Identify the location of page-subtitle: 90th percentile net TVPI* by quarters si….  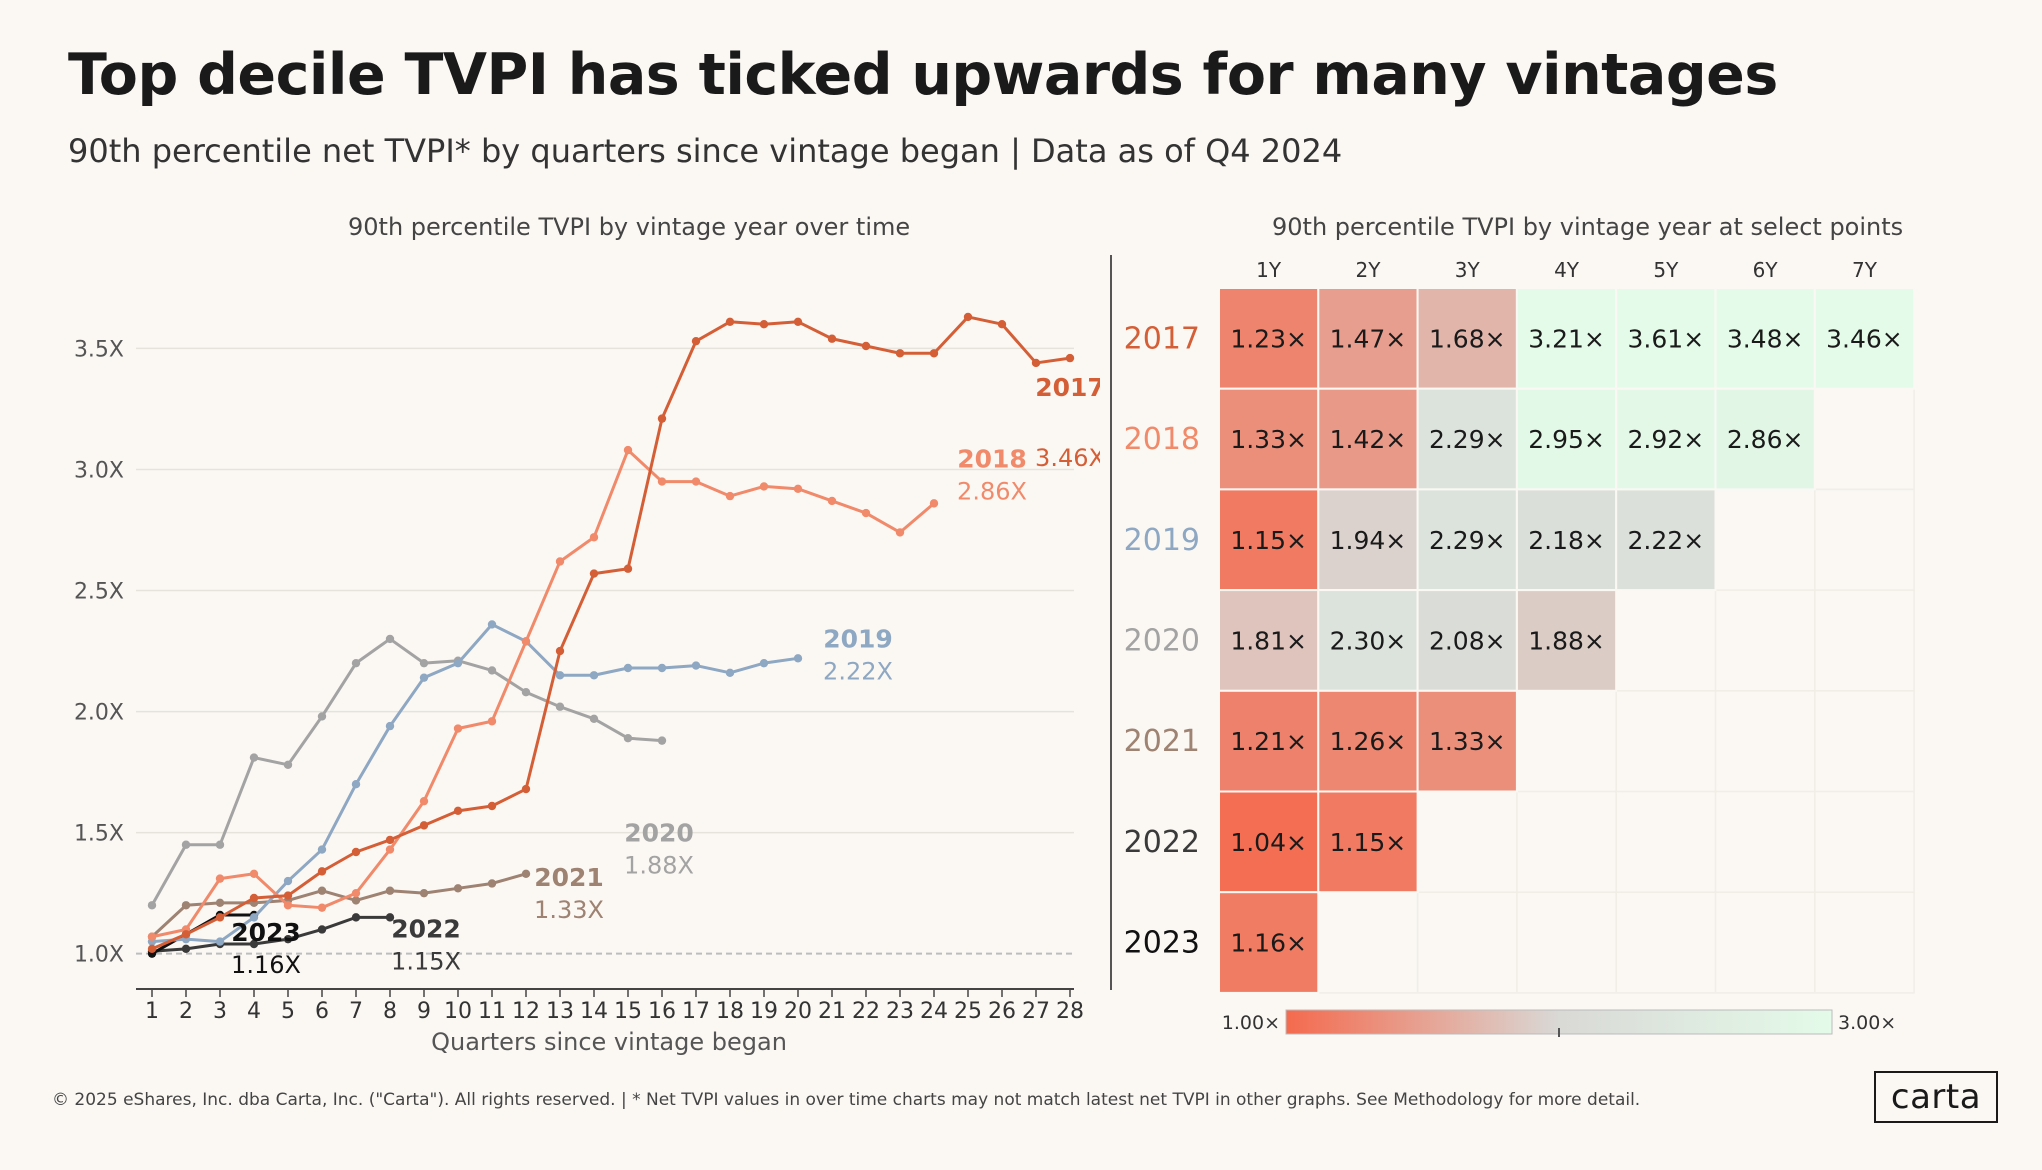
(705, 151).